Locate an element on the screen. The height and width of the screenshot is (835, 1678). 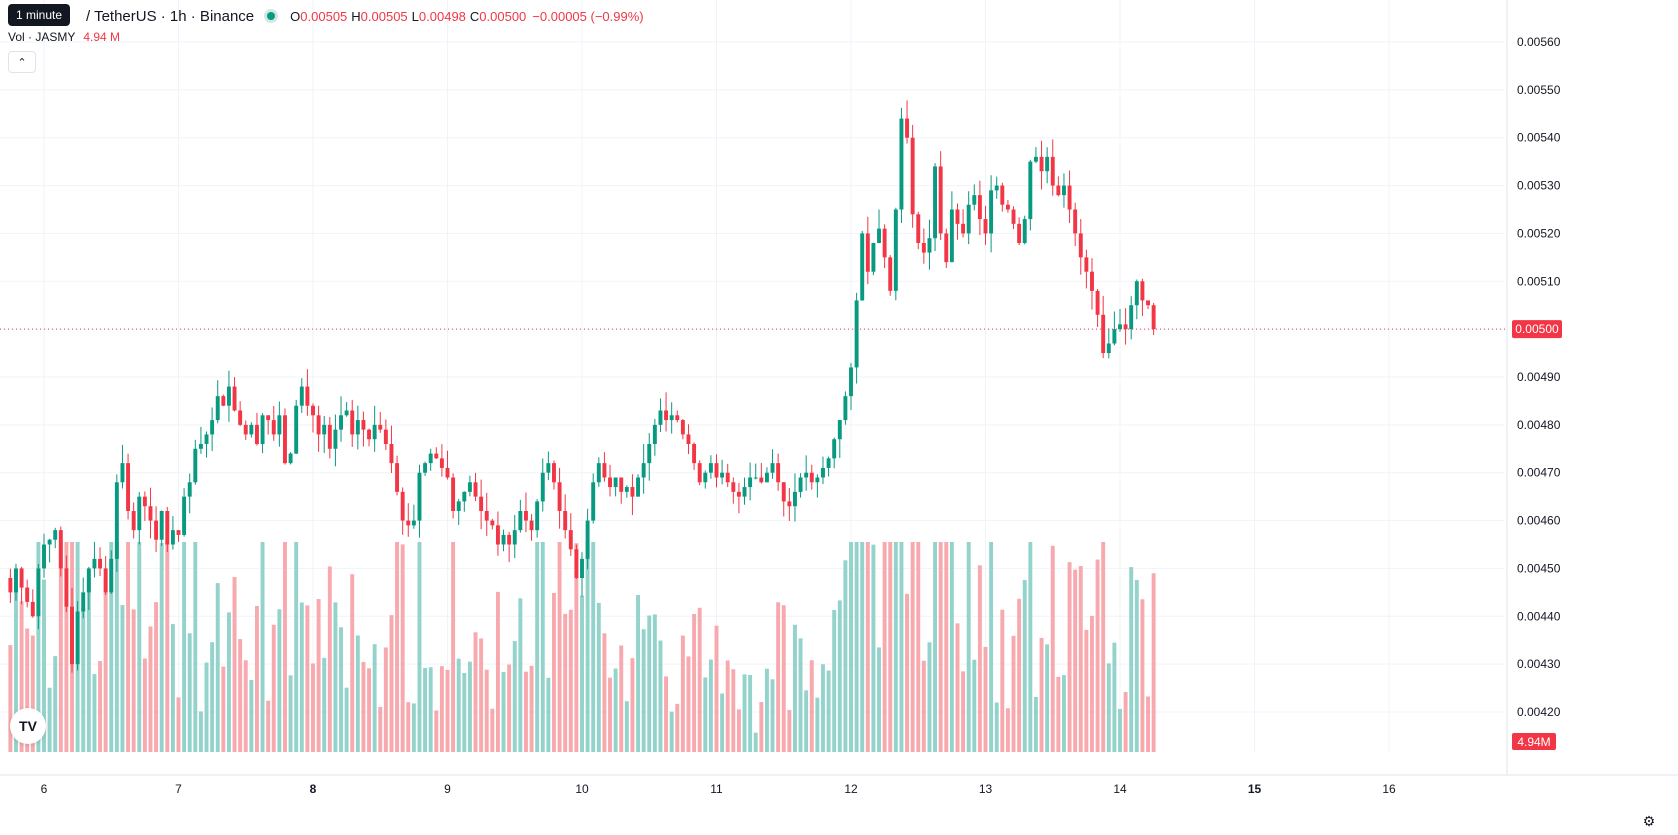
price-tick-label: 0.00420 is located at coordinates (1539, 712).